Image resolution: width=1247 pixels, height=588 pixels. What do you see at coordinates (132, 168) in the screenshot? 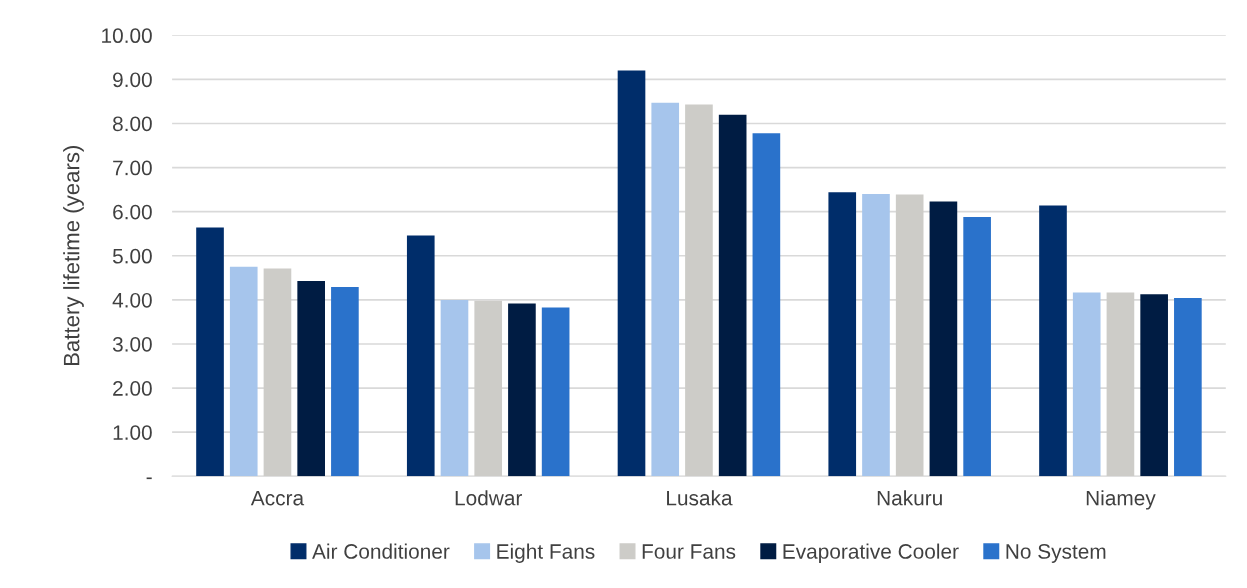
I see `y-tick-label: 7.00` at bounding box center [132, 168].